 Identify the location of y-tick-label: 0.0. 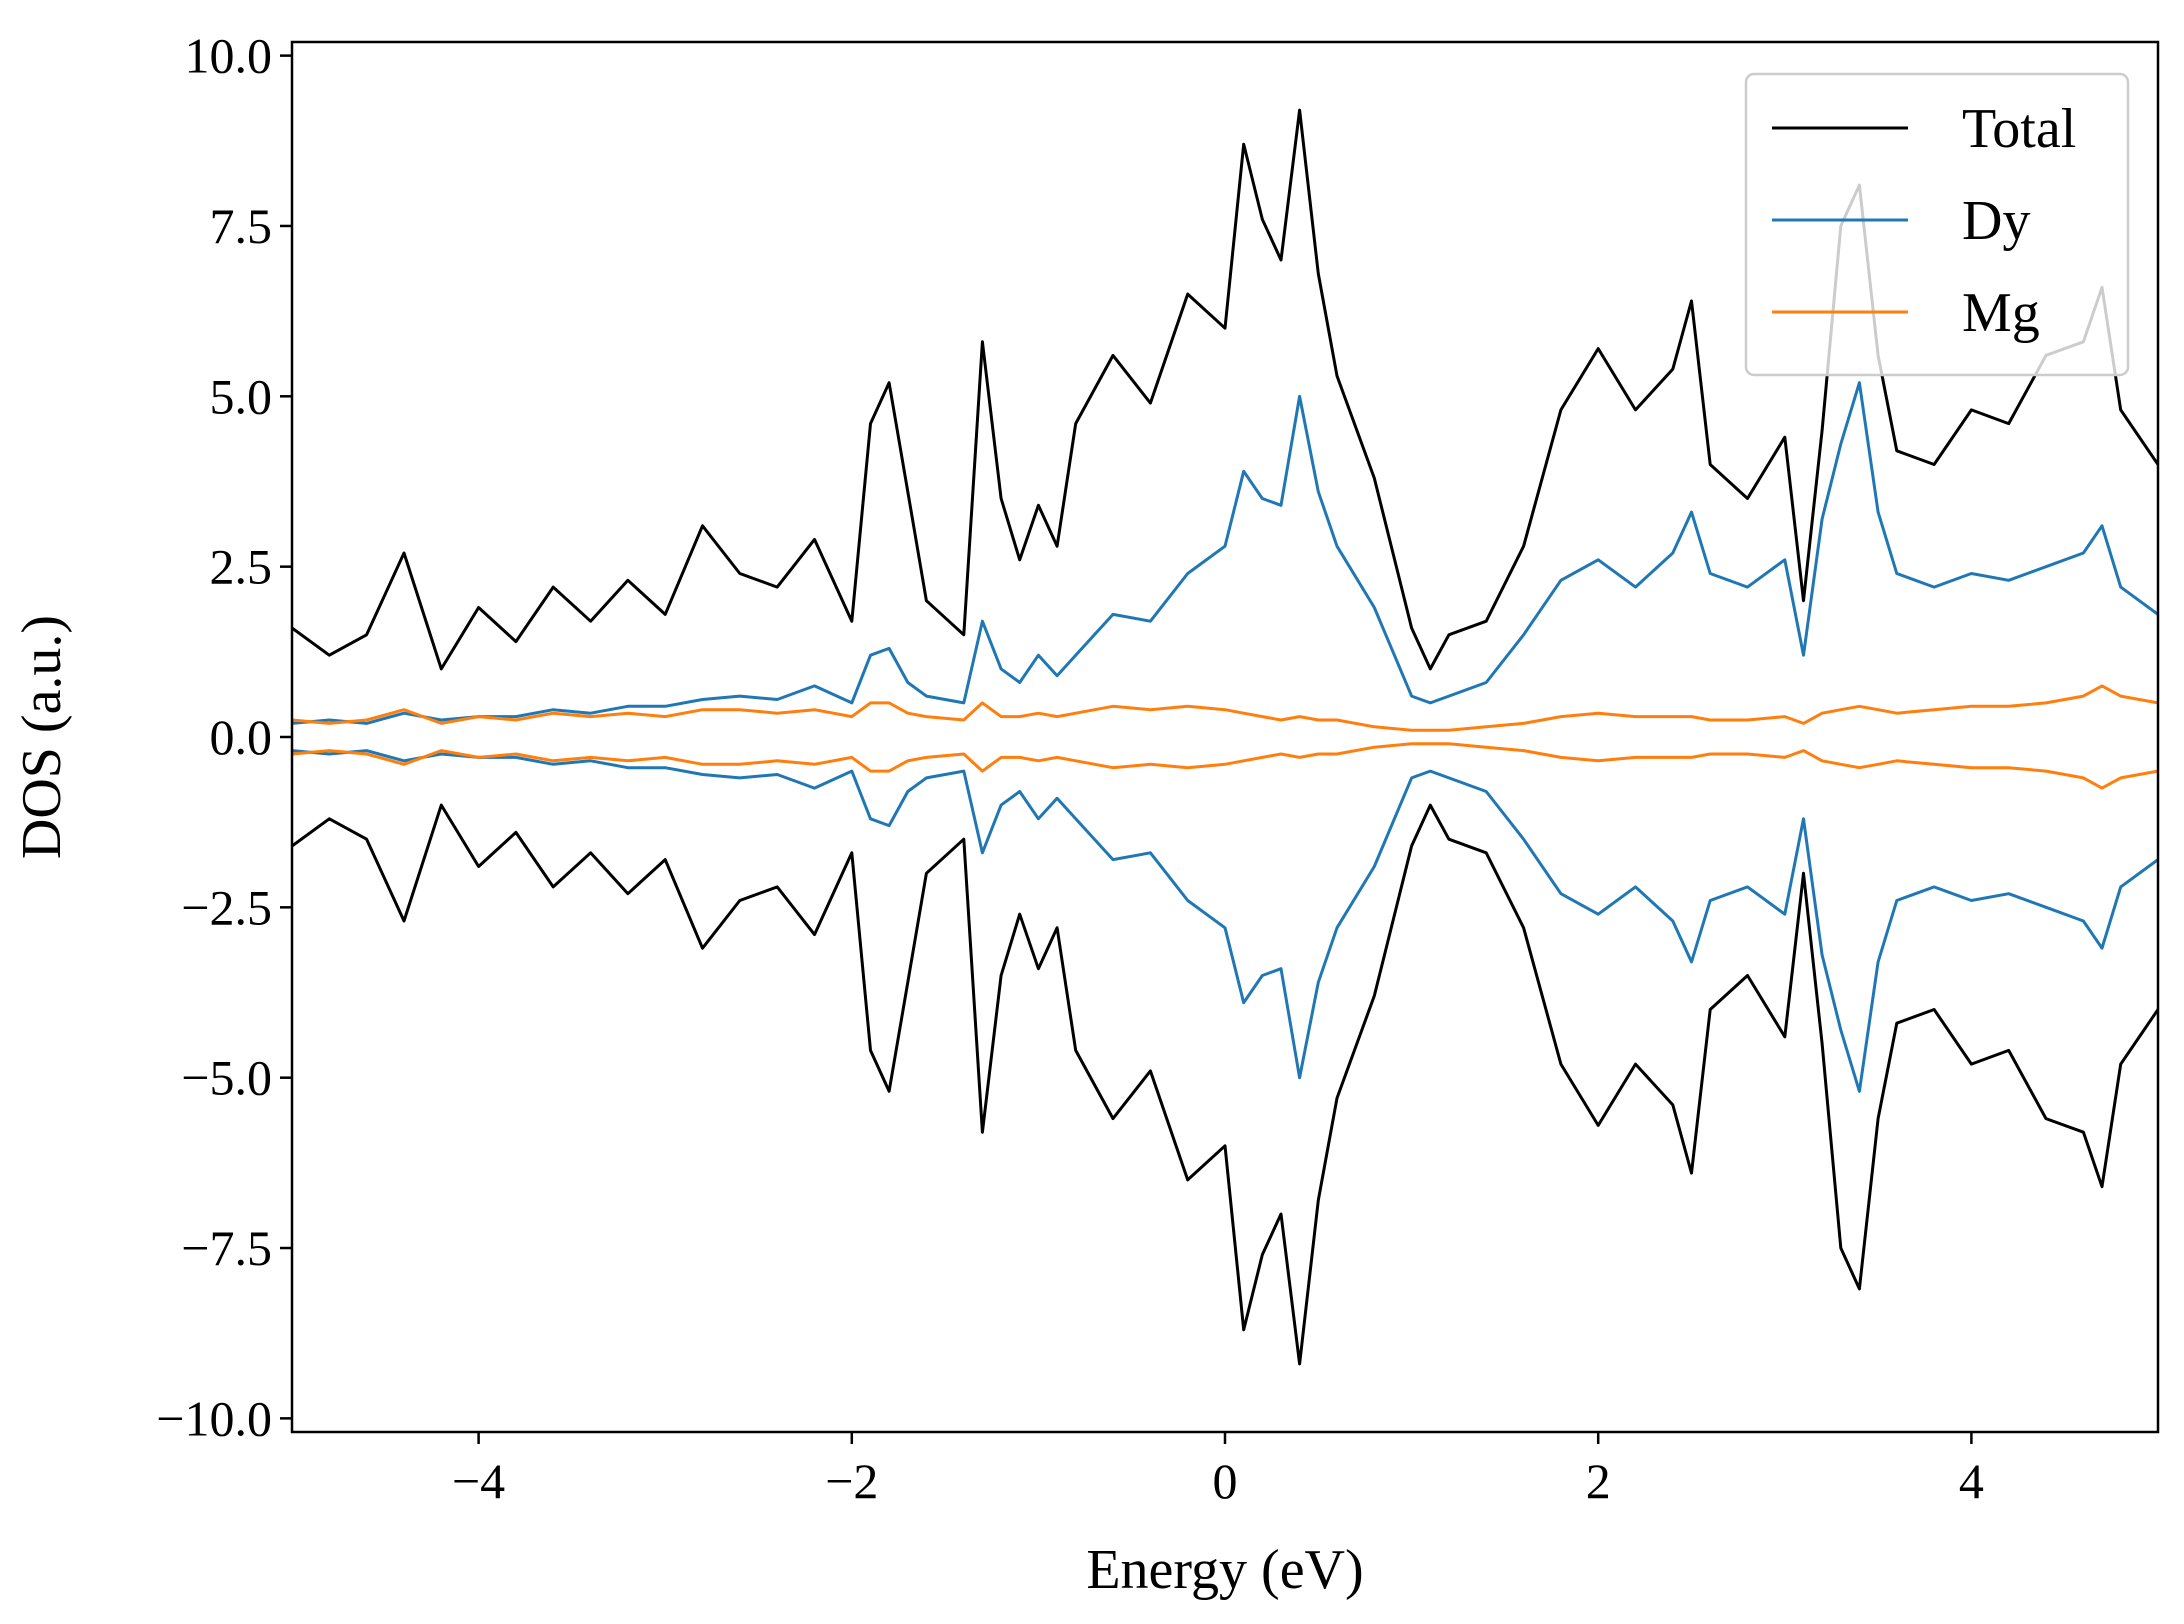
(241, 737).